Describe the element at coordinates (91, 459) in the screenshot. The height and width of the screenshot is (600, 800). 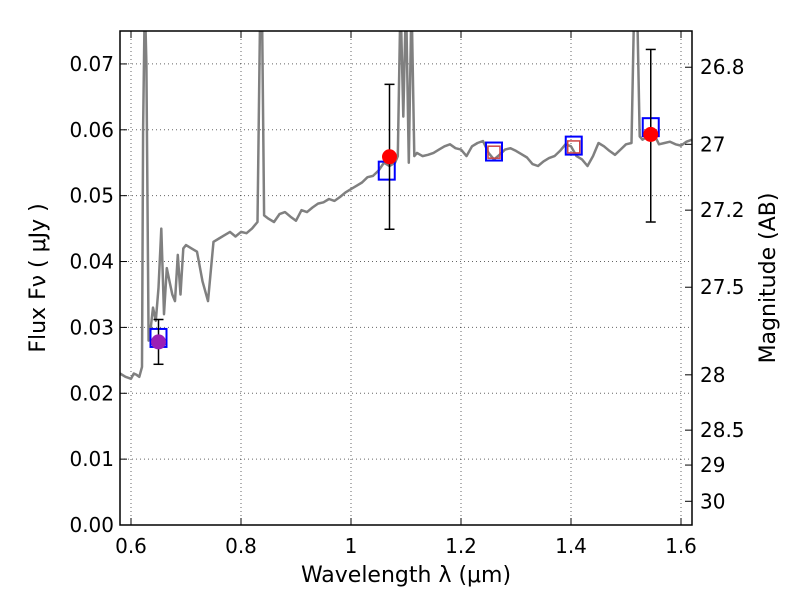
I see `y-tick-label: 0.01` at that location.